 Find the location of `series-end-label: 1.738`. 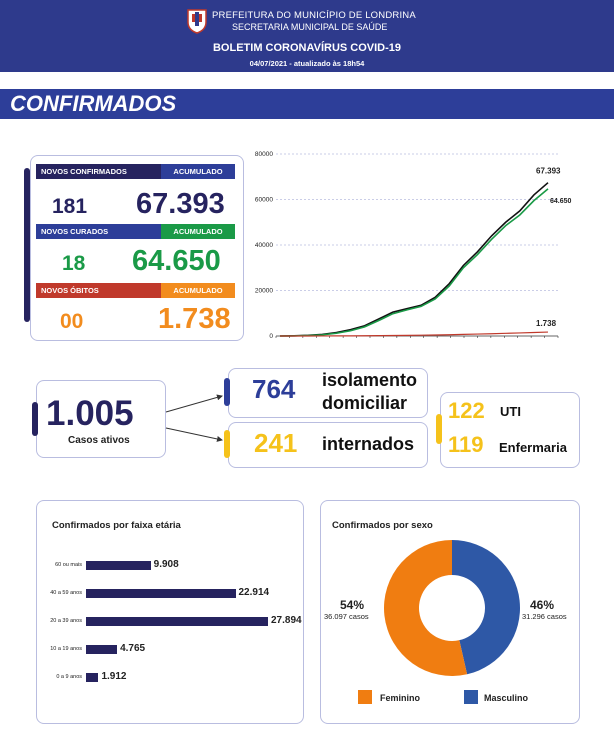

series-end-label: 1.738 is located at coordinates (546, 323).